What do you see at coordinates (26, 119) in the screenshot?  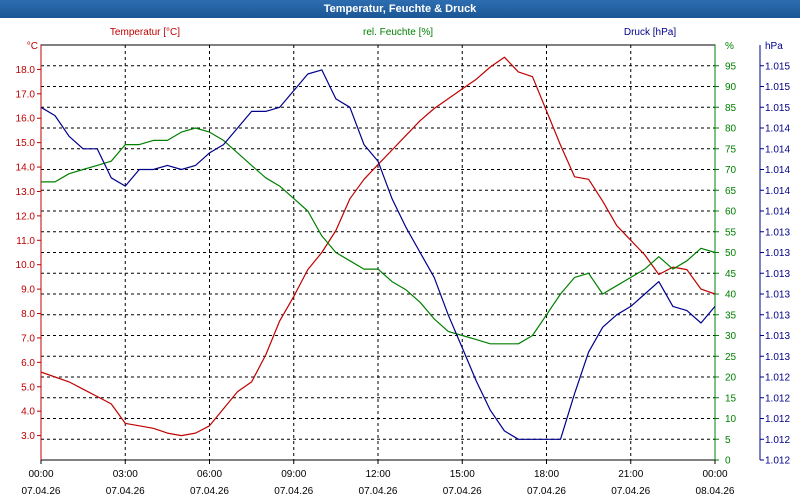 I see `axis-left-tick-label: 16.0` at bounding box center [26, 119].